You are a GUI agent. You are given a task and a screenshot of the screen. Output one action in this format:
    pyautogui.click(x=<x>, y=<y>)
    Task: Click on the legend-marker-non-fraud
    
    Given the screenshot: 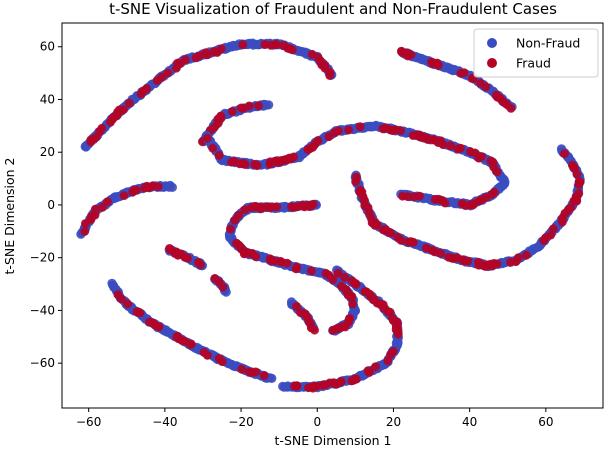 What is the action you would take?
    pyautogui.click(x=492, y=43)
    